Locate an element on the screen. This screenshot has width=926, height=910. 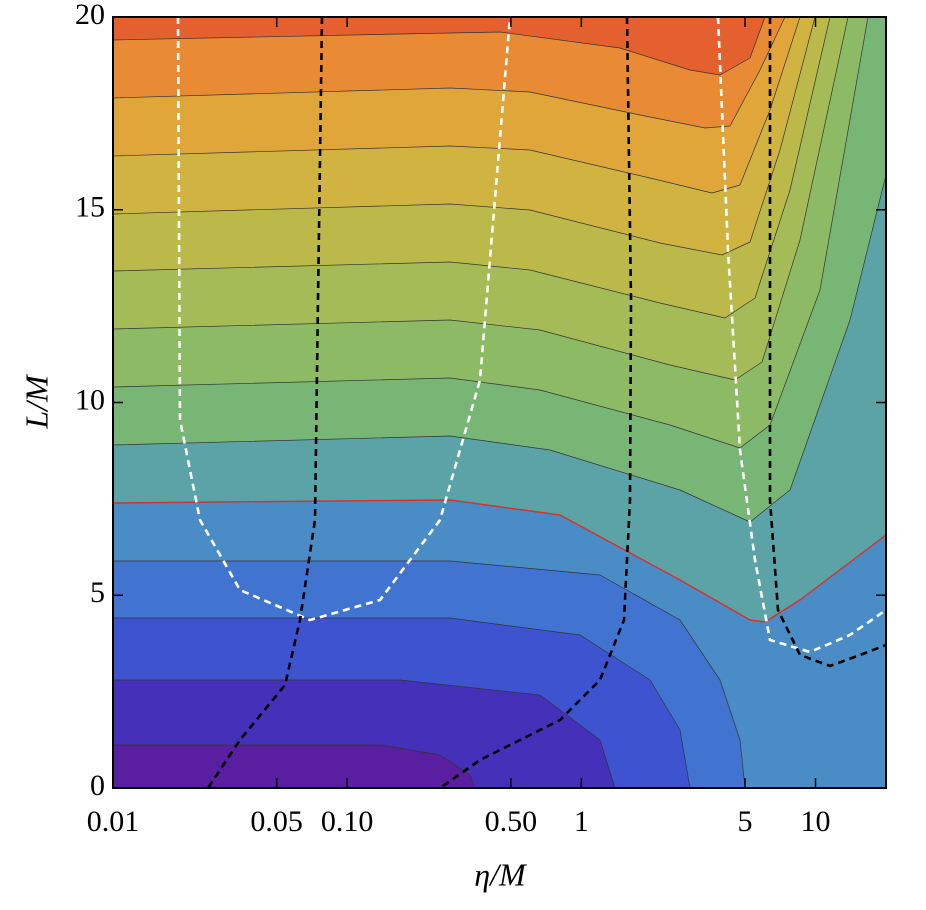
y-tick-label: 15 is located at coordinates (90, 207).